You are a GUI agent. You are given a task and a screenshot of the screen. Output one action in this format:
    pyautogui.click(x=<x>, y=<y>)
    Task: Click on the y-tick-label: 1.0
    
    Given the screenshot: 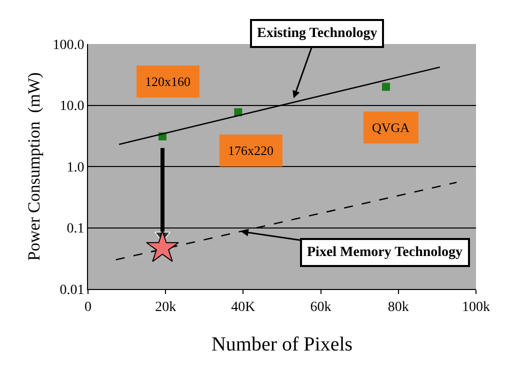 What is the action you would take?
    pyautogui.click(x=75, y=168)
    